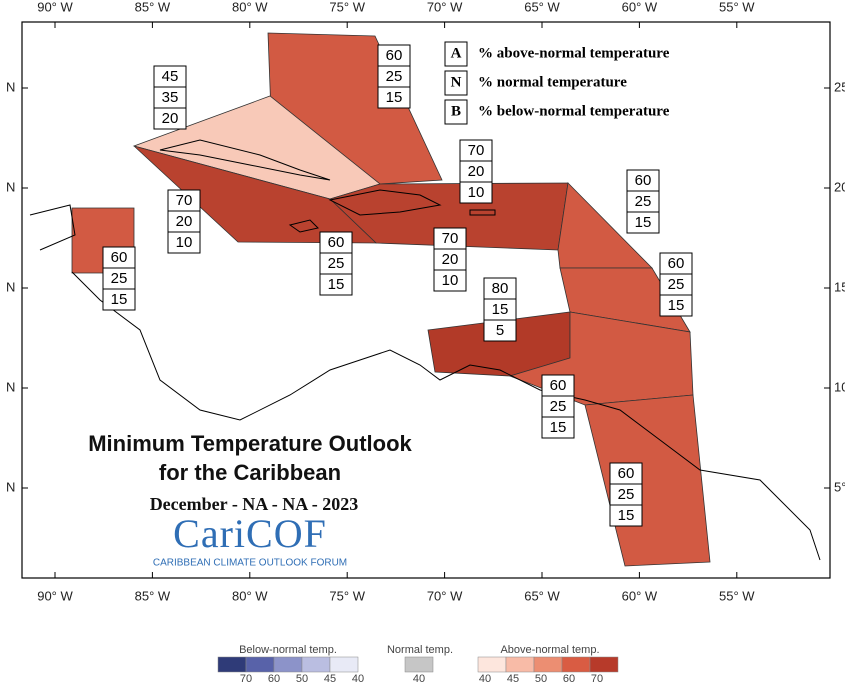 This screenshot has height=684, width=845. What do you see at coordinates (420, 650) in the screenshot?
I see `colorbar-title: Normal temp.` at bounding box center [420, 650].